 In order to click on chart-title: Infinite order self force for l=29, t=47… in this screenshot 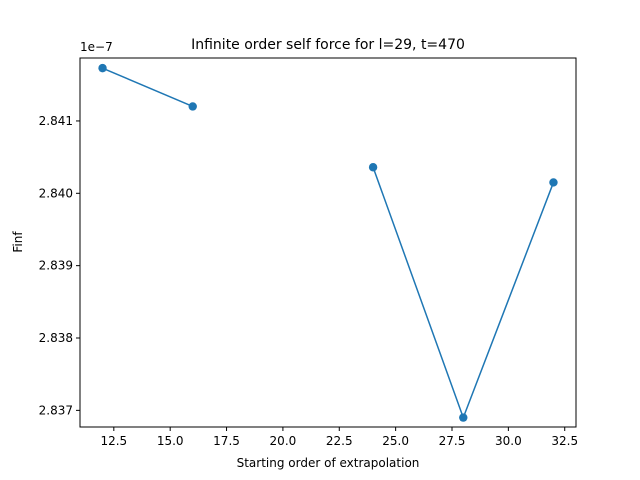, I will do `click(328, 45)`.